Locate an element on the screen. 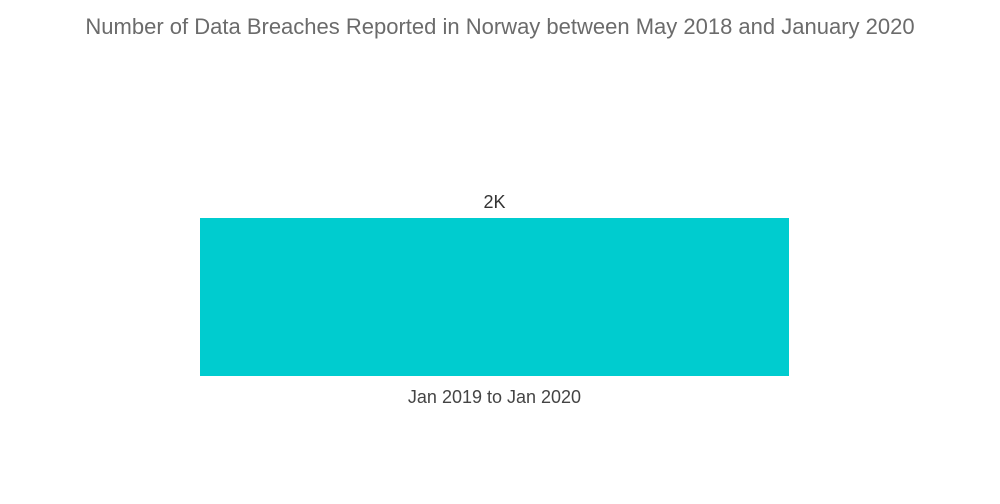 The height and width of the screenshot is (504, 1000). data-label-group: 2K is located at coordinates (494, 202).